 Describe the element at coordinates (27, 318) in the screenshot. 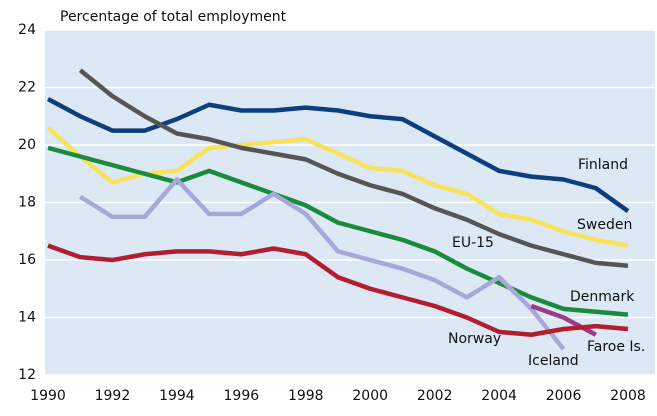

I see `y-tick-label: 14` at that location.